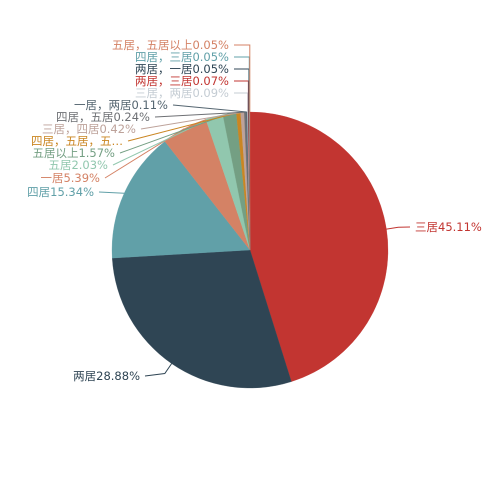 The height and width of the screenshot is (500, 500). I want to click on slice-label: 四居15.34%, so click(60, 192).